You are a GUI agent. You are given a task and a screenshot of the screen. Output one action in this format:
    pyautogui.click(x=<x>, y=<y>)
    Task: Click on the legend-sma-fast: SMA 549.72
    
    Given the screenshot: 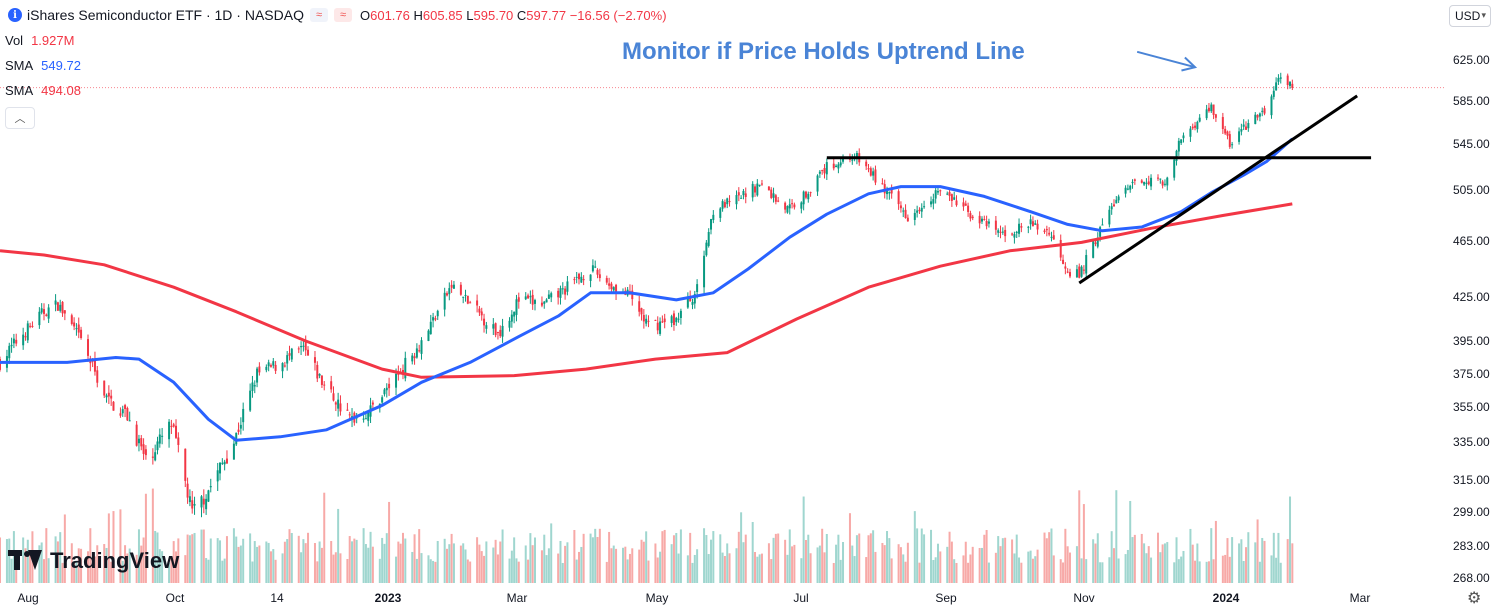 What is the action you would take?
    pyautogui.click(x=43, y=65)
    